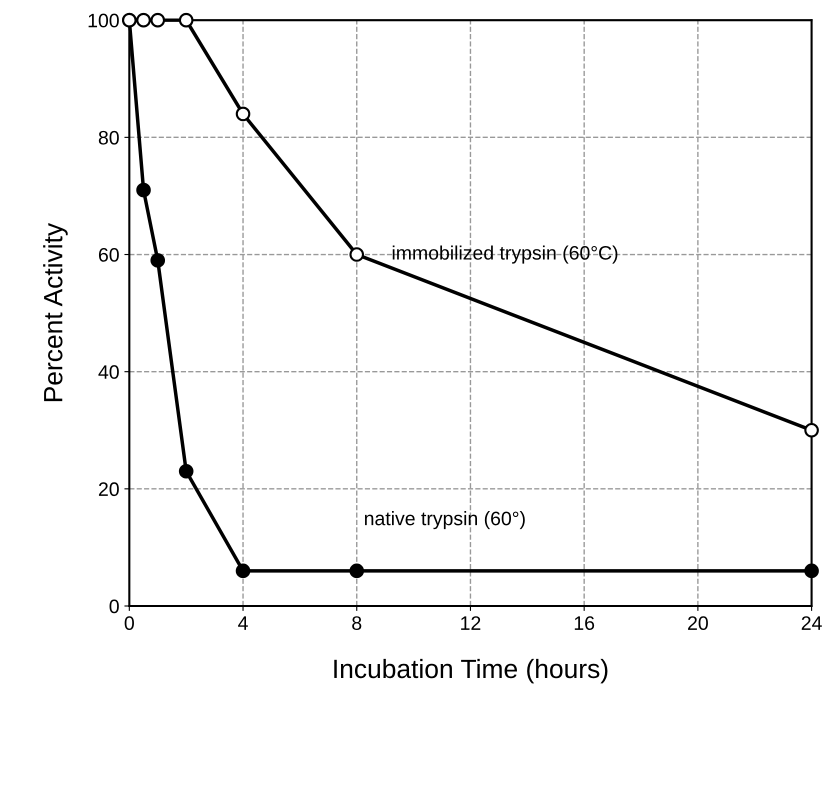 The height and width of the screenshot is (808, 829). What do you see at coordinates (108, 372) in the screenshot?
I see `y-tick-label: 40` at bounding box center [108, 372].